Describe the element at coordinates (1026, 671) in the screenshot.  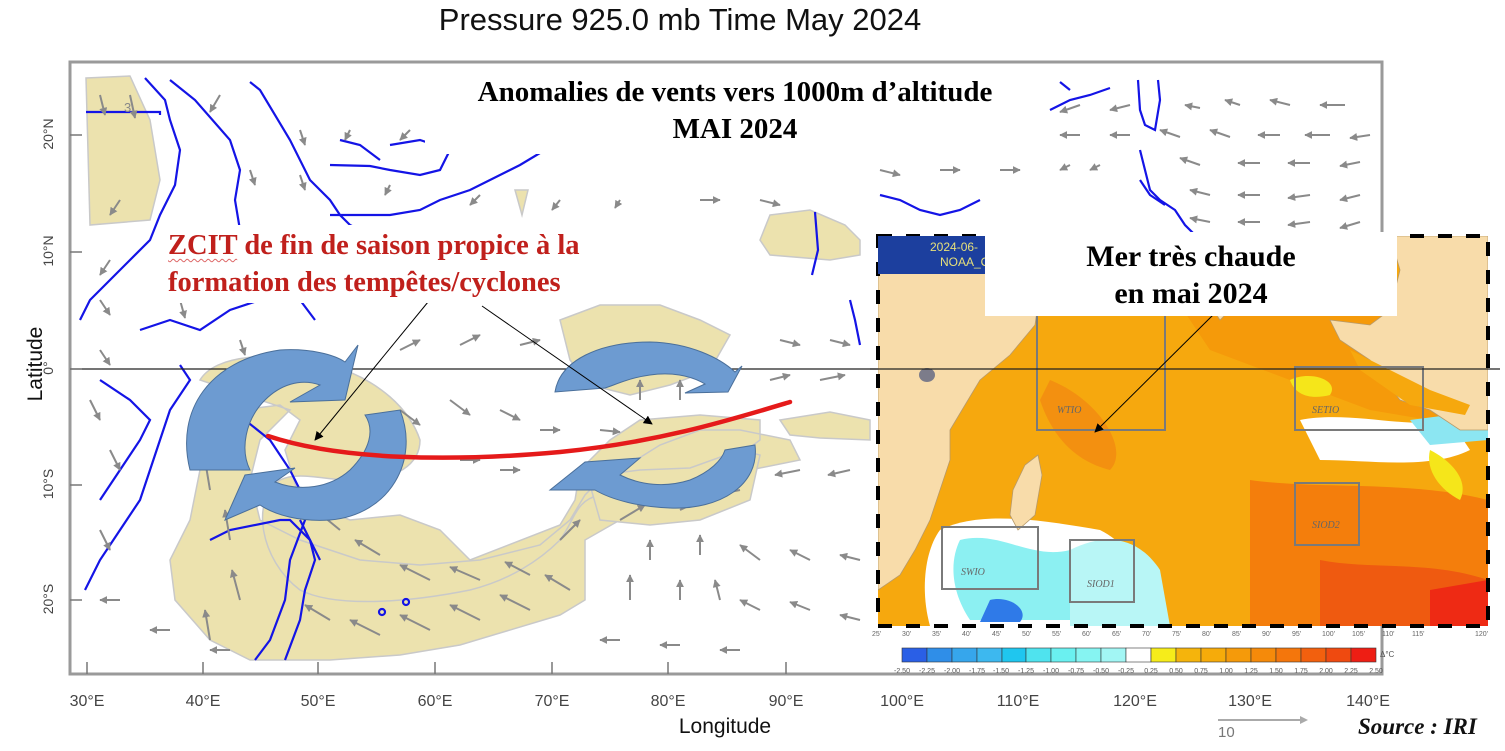
I see `colorbar-tick: -1.25` at that location.